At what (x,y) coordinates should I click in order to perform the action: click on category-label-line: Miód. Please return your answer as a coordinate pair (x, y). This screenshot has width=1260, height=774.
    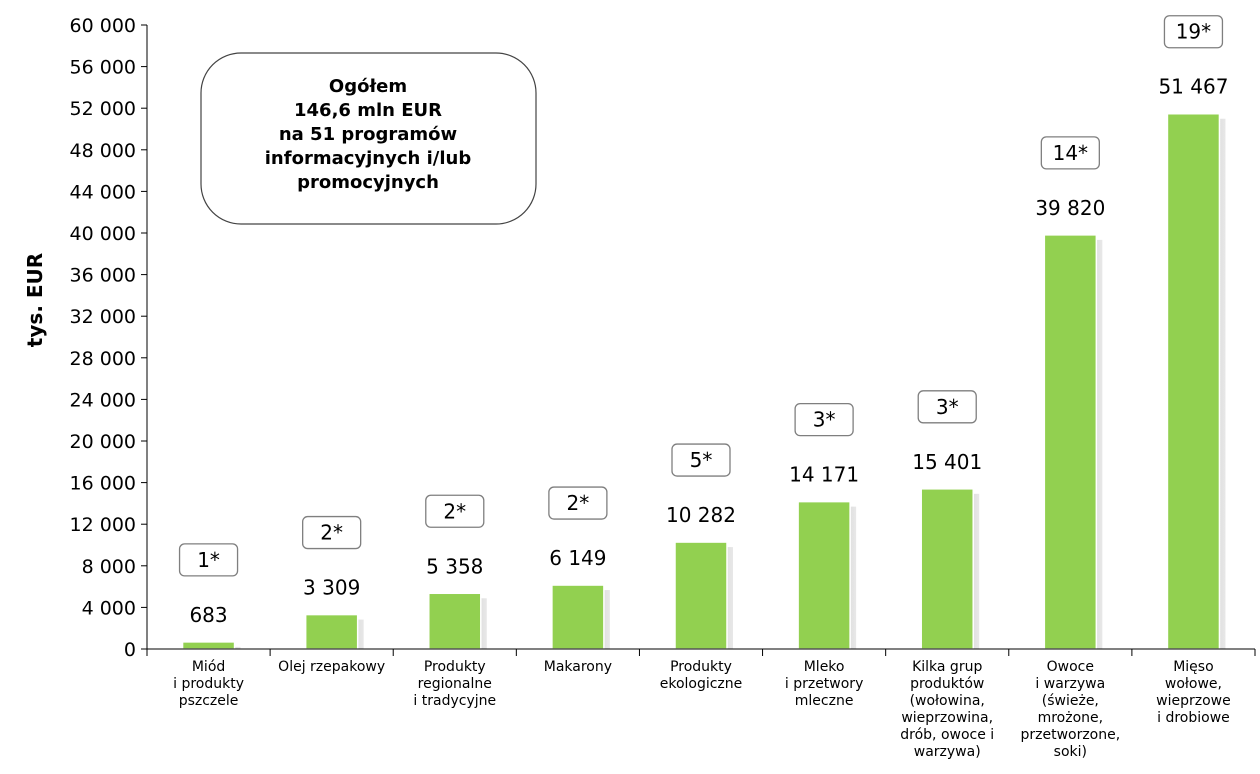
    Looking at the image, I should click on (208, 667).